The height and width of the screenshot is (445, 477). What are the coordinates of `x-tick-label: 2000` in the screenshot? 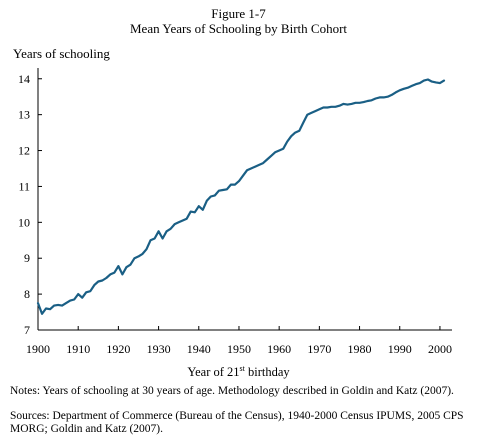 It's located at (440, 349).